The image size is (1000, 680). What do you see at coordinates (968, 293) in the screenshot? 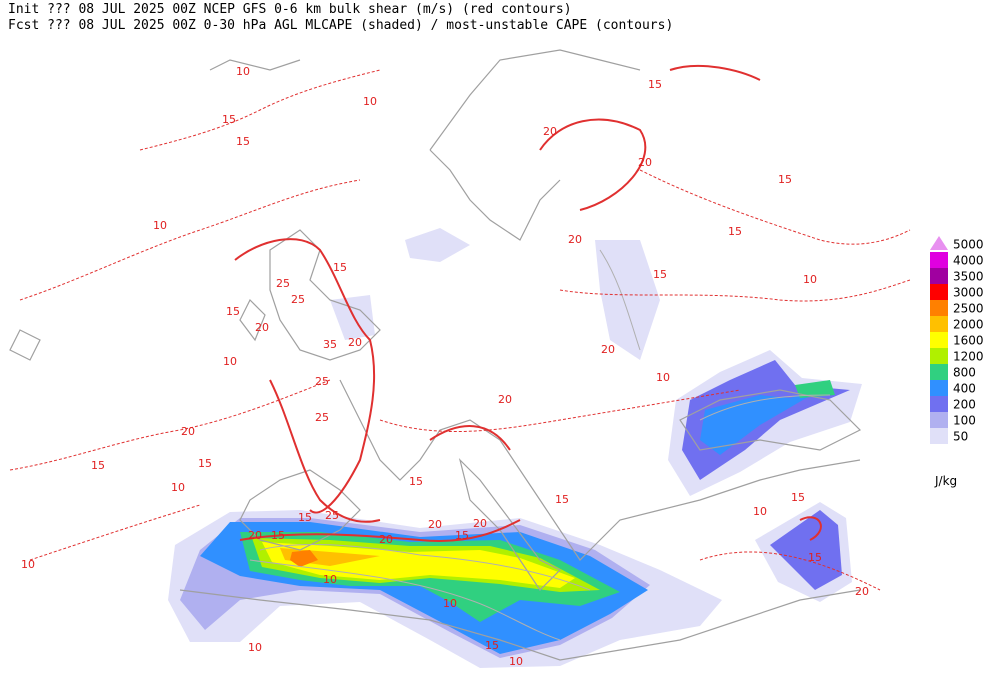
I see `legend-label: 3000` at bounding box center [968, 293].